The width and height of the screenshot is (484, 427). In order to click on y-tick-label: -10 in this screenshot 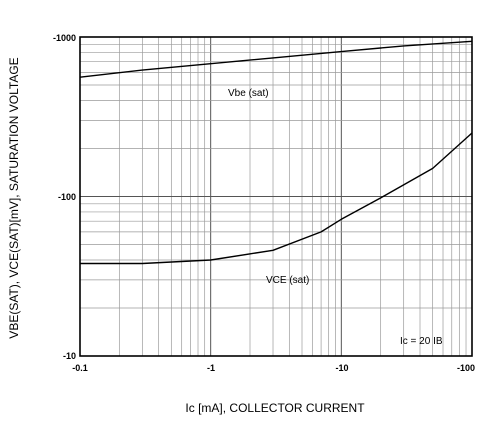, I will do `click(69, 356)`.